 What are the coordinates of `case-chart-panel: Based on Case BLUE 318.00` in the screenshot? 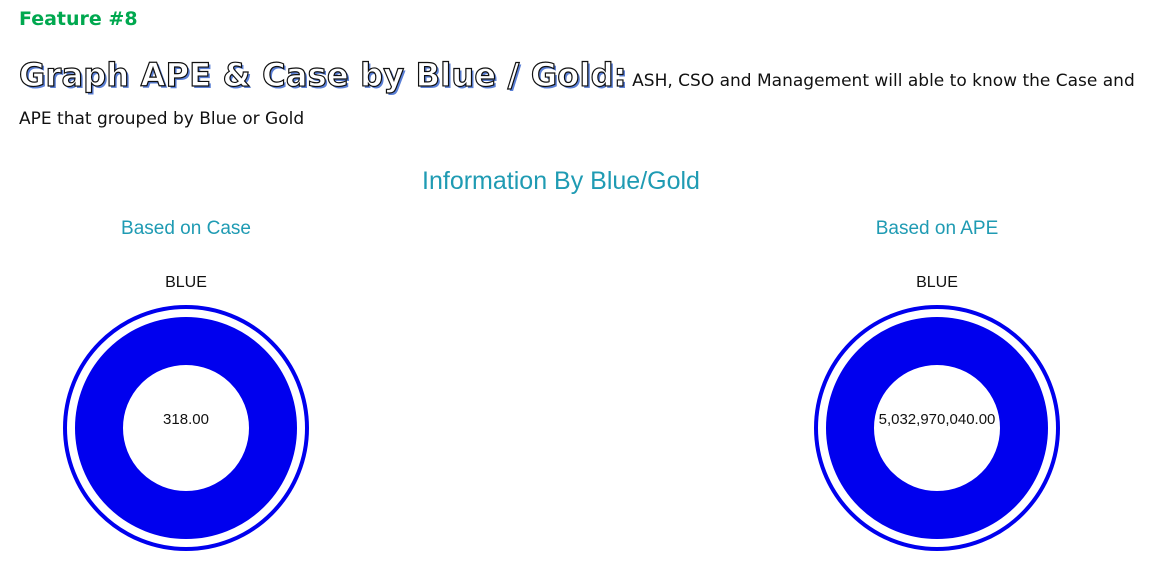 It's located at (186, 388).